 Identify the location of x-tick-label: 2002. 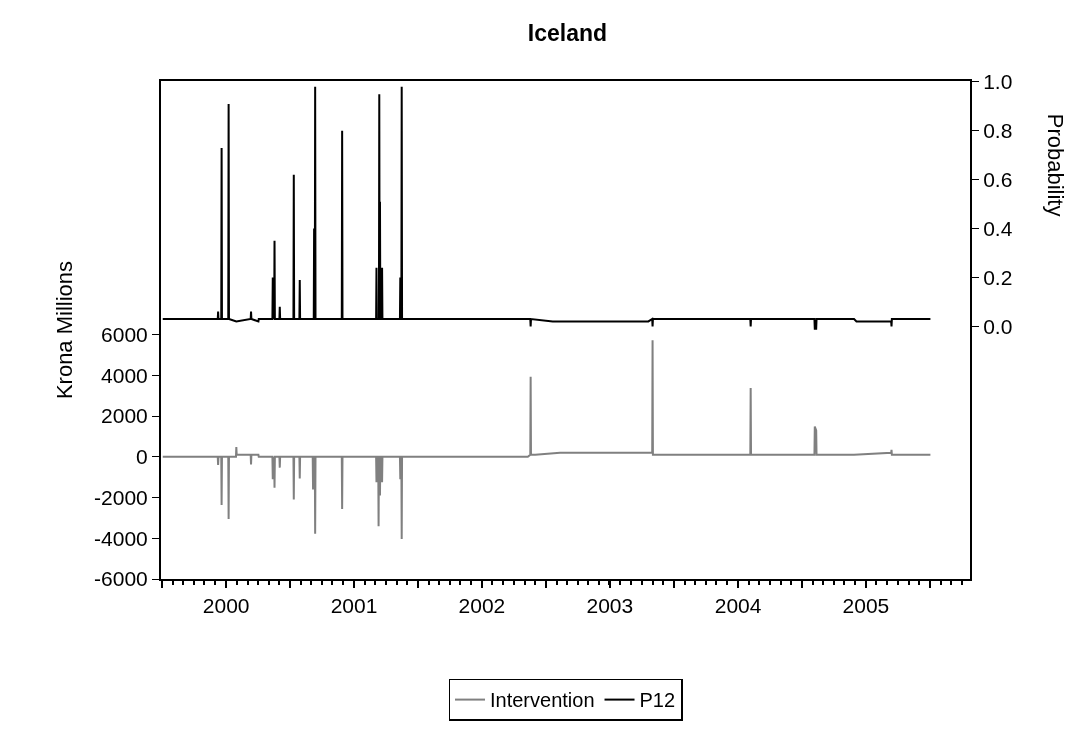
(482, 606).